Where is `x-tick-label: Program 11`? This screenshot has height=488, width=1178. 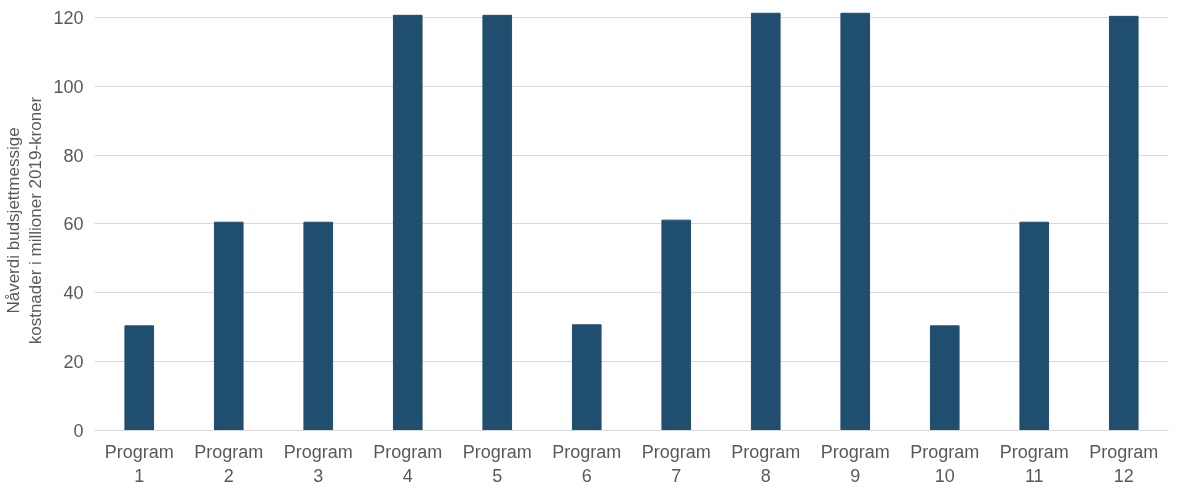 x-tick-label: Program 11 is located at coordinates (1034, 463).